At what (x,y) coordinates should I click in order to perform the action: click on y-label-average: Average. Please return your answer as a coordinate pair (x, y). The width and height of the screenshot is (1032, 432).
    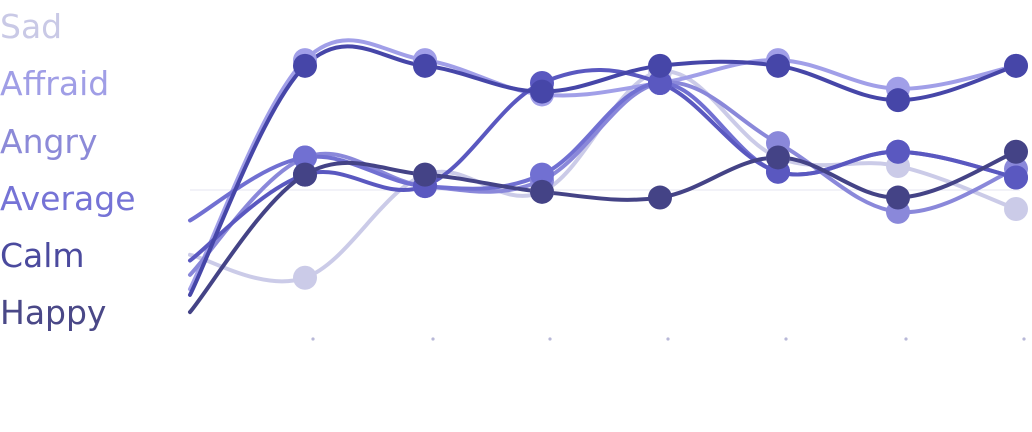
    Looking at the image, I should click on (68, 198).